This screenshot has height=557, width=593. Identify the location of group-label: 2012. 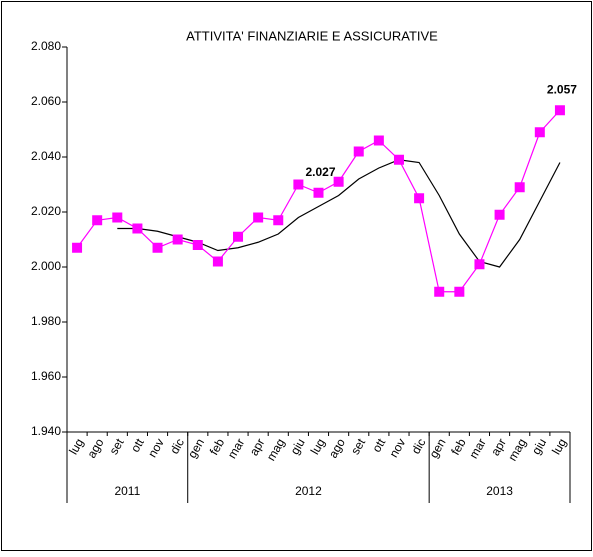
(308, 491).